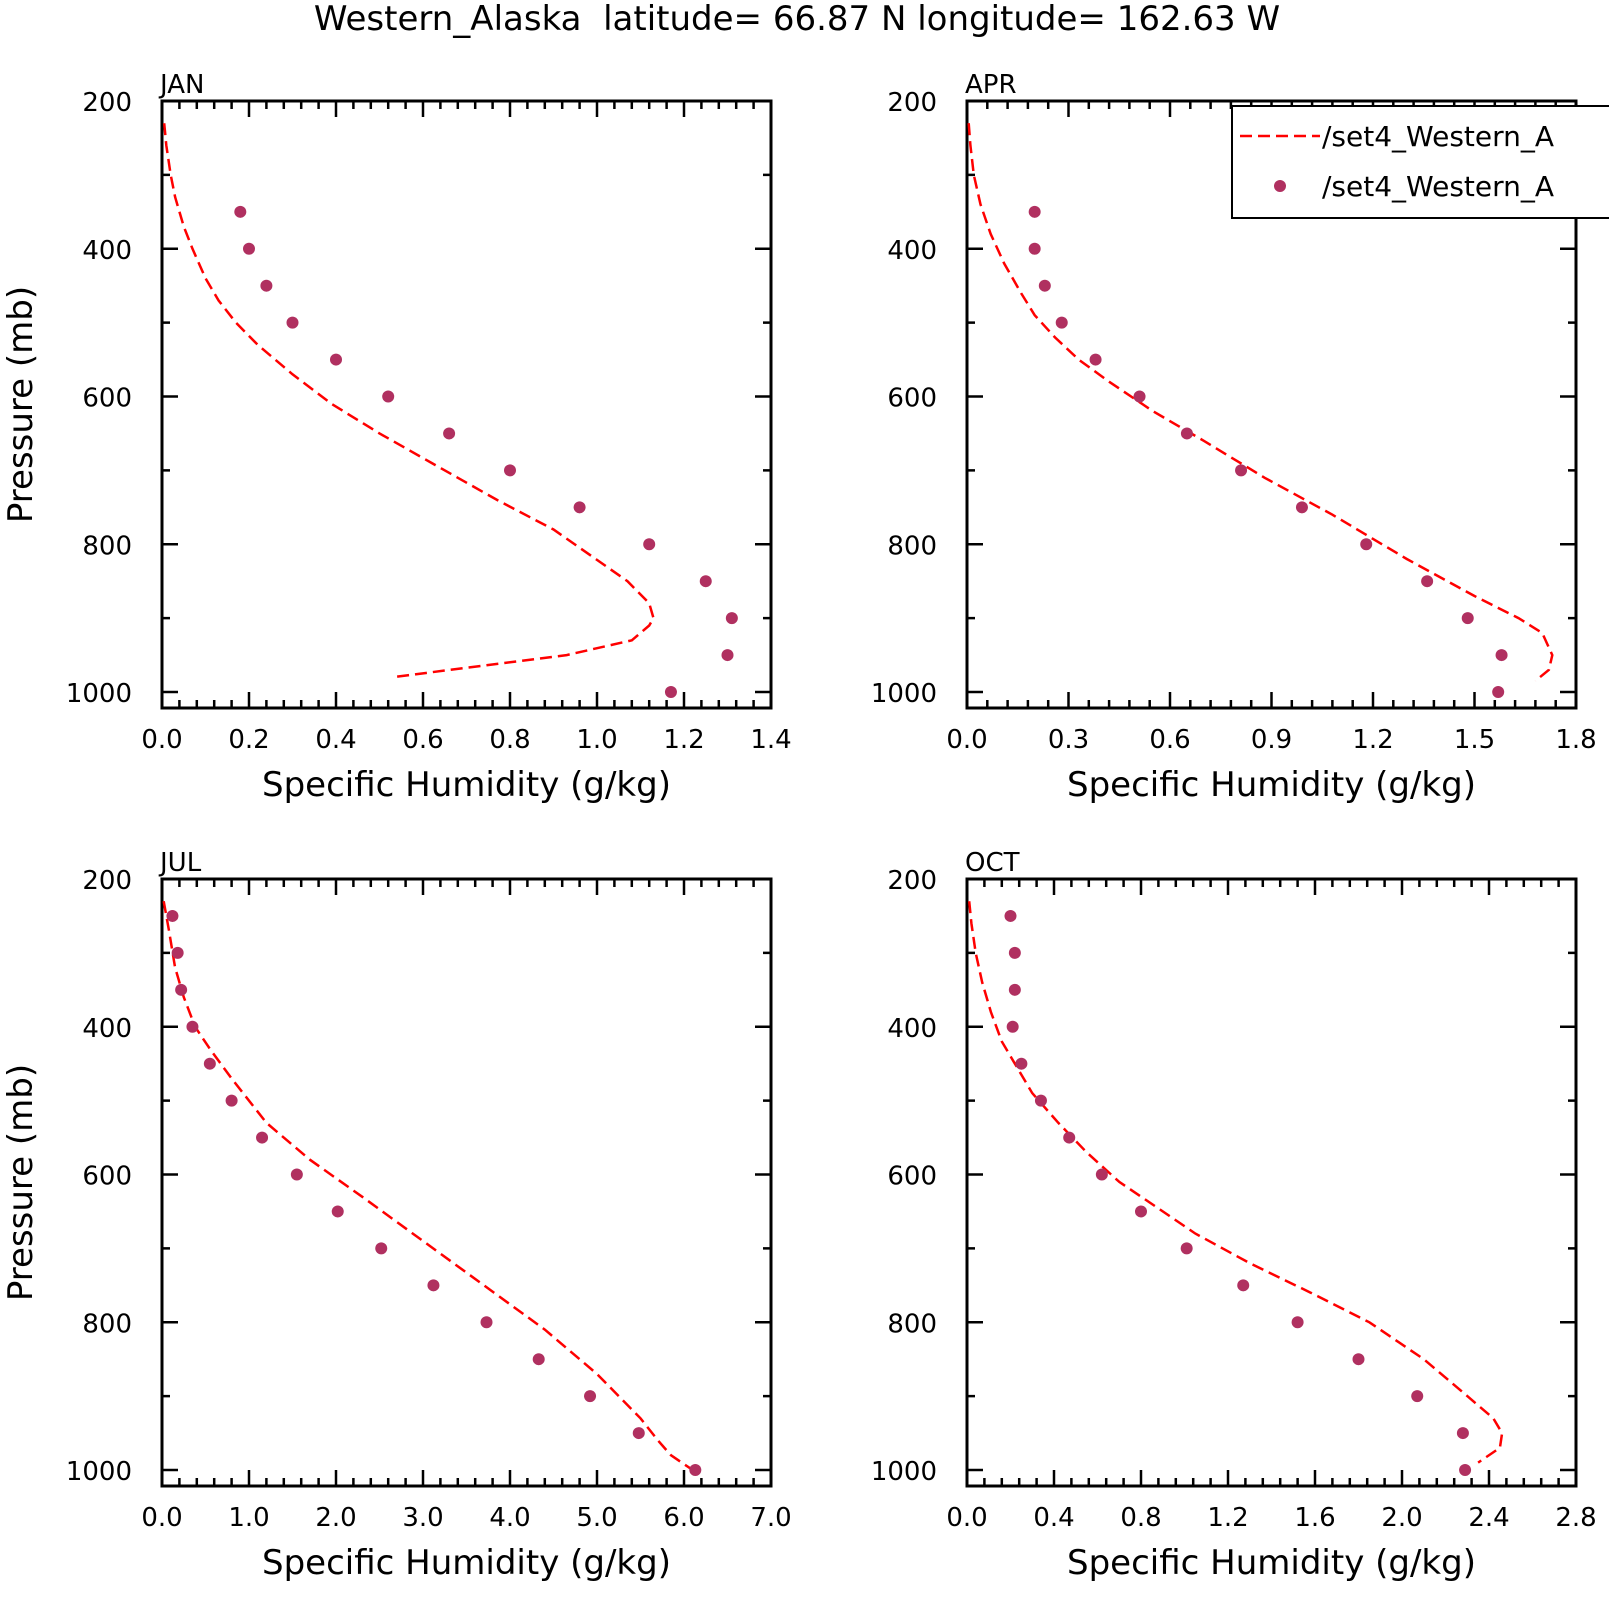 The height and width of the screenshot is (1602, 1609). I want to click on x-tick-label: 2.8, so click(1575, 1518).